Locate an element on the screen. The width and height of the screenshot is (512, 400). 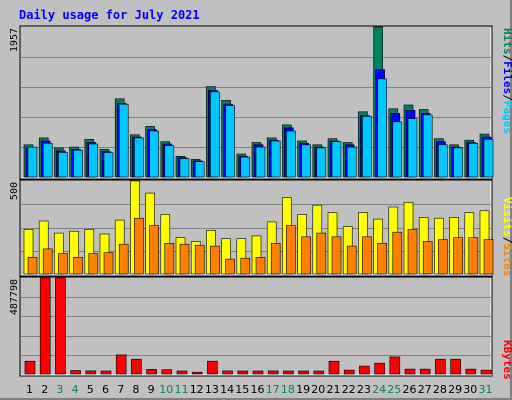
day-label: 20 is located at coordinates (318, 389).